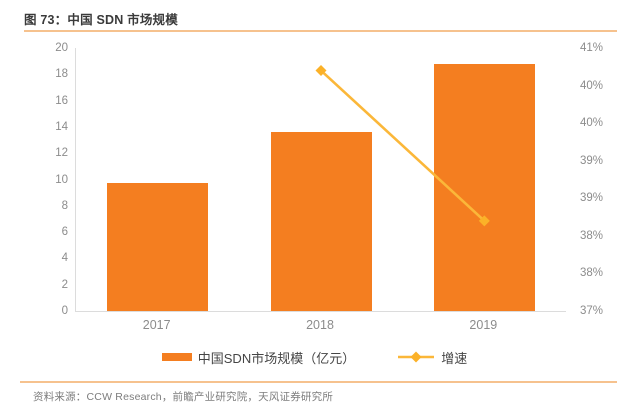 This screenshot has width=629, height=409. I want to click on left-axis-ticks: 20 18 16 14 12 10 8 6 4 2 0, so click(34, 179).